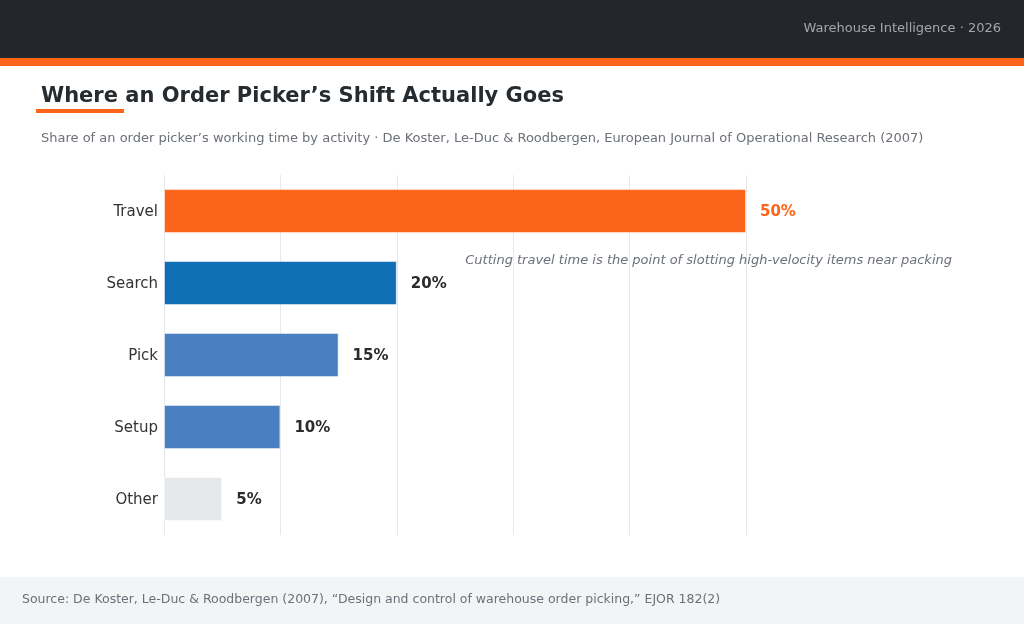  Describe the element at coordinates (302, 94) in the screenshot. I see `chart-title: Where an Order Picker’s Shift Actually Goes` at that location.